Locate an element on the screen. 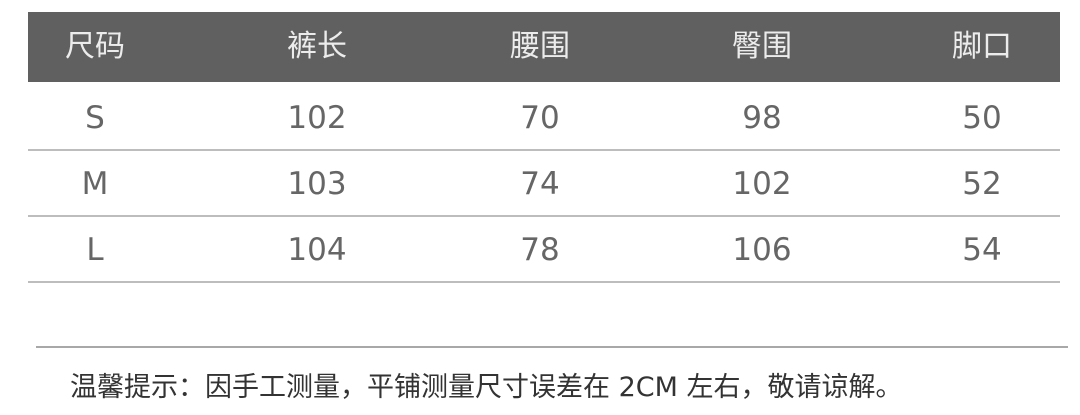 Image resolution: width=1080 pixels, height=415 pixels. cell-waist: 74 is located at coordinates (540, 184).